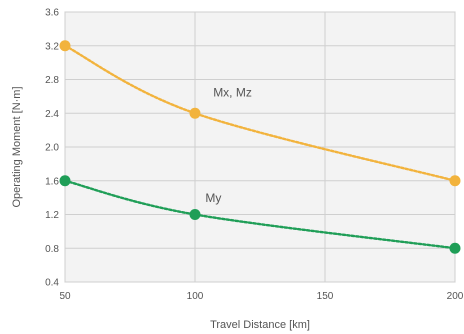 The width and height of the screenshot is (464, 334). What do you see at coordinates (52, 181) in the screenshot?
I see `y-tick-label: 1.6` at bounding box center [52, 181].